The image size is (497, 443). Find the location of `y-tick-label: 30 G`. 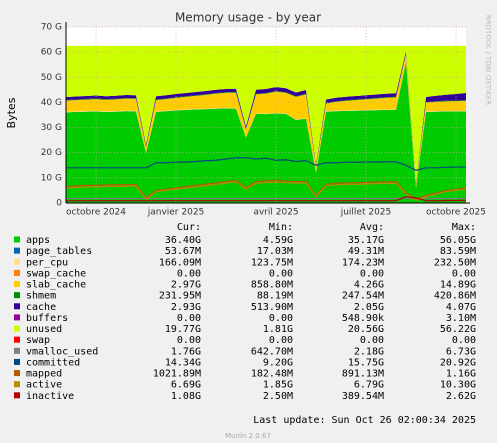

y-tick-label: 30 G is located at coordinates (51, 128).